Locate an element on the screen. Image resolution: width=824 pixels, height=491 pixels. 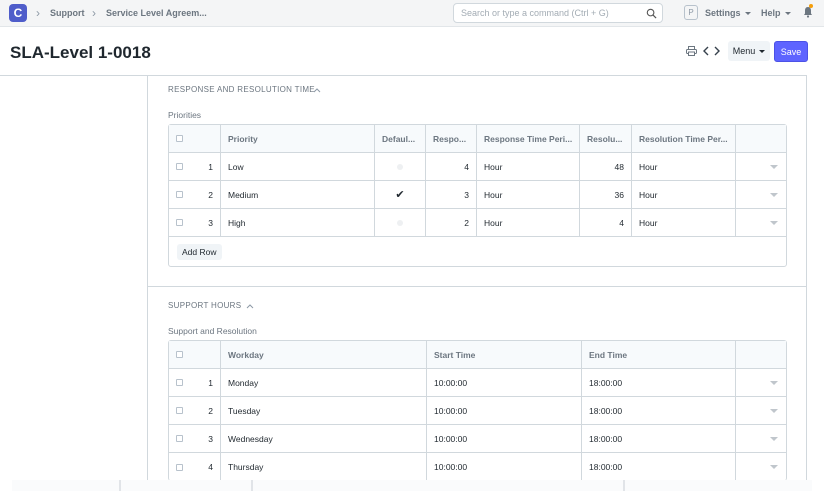
print-icon is located at coordinates (691, 51).